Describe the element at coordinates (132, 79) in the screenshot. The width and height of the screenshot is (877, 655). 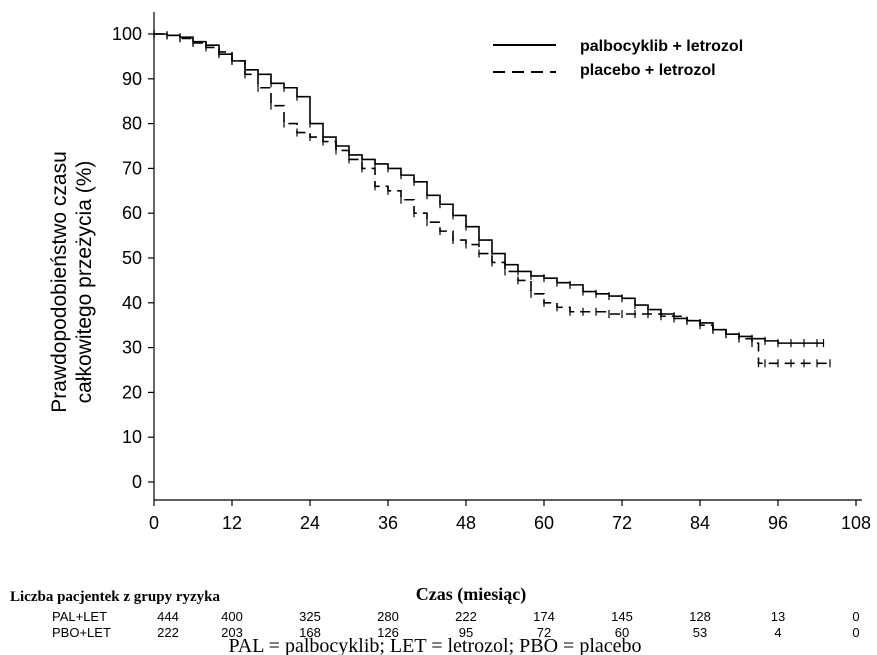
I see `y-tick-label: 90` at that location.